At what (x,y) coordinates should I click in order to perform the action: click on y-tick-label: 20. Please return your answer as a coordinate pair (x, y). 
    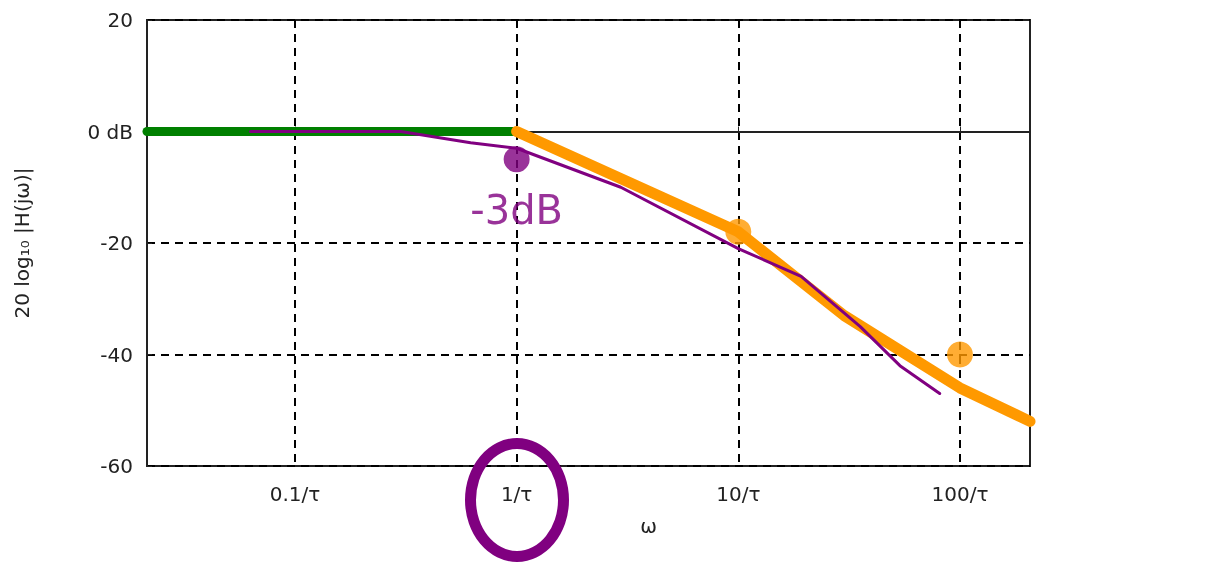
    Looking at the image, I should click on (120, 20).